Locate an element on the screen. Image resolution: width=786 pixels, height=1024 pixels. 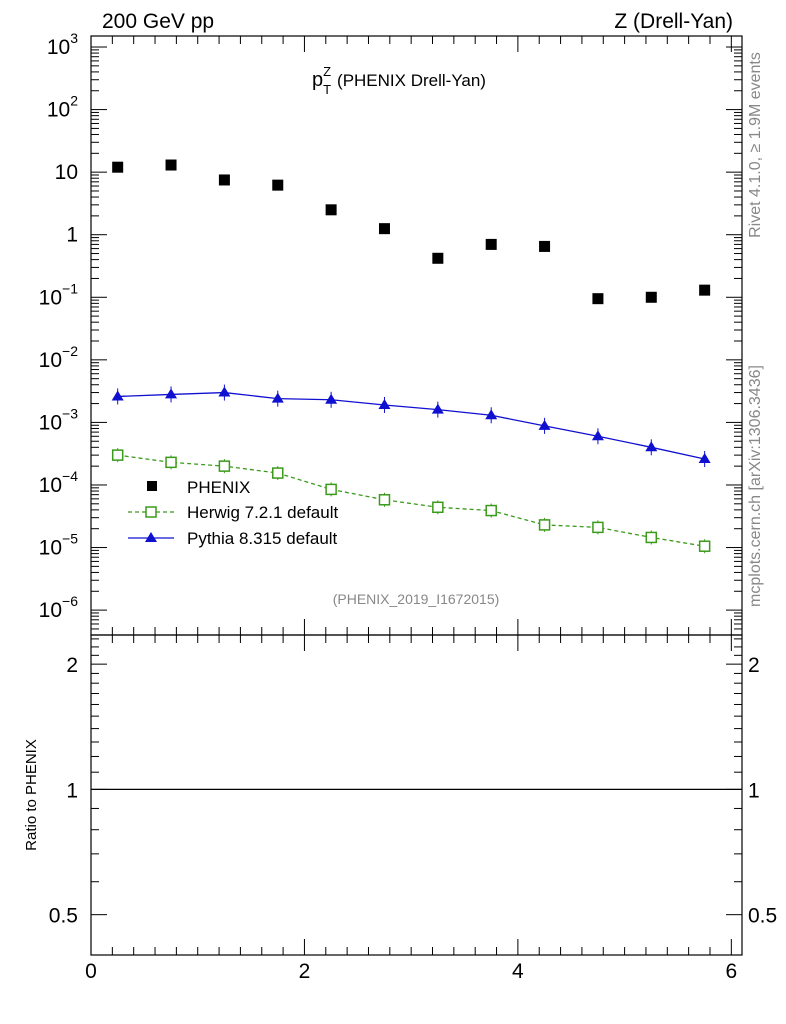
series-phenix is located at coordinates (411, 232).